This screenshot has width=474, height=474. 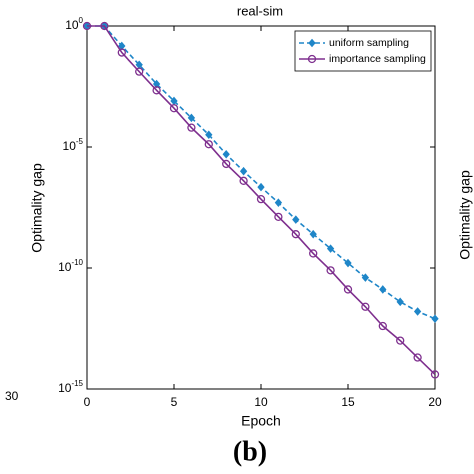 What do you see at coordinates (70, 266) in the screenshot?
I see `y-tick-label: 10⁻¹⁰` at bounding box center [70, 266].